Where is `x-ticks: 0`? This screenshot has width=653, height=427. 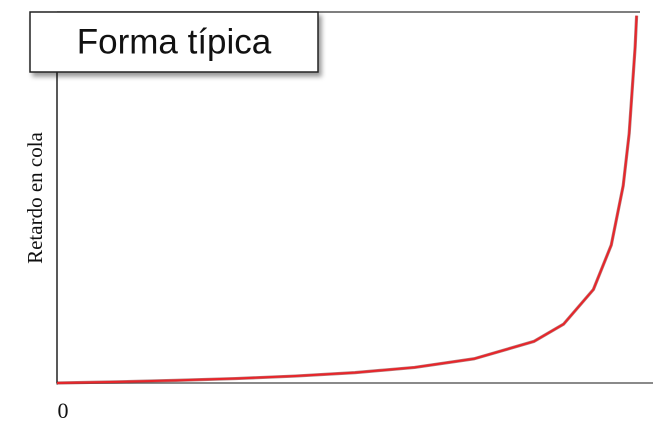
x-ticks: 0 is located at coordinates (62, 403).